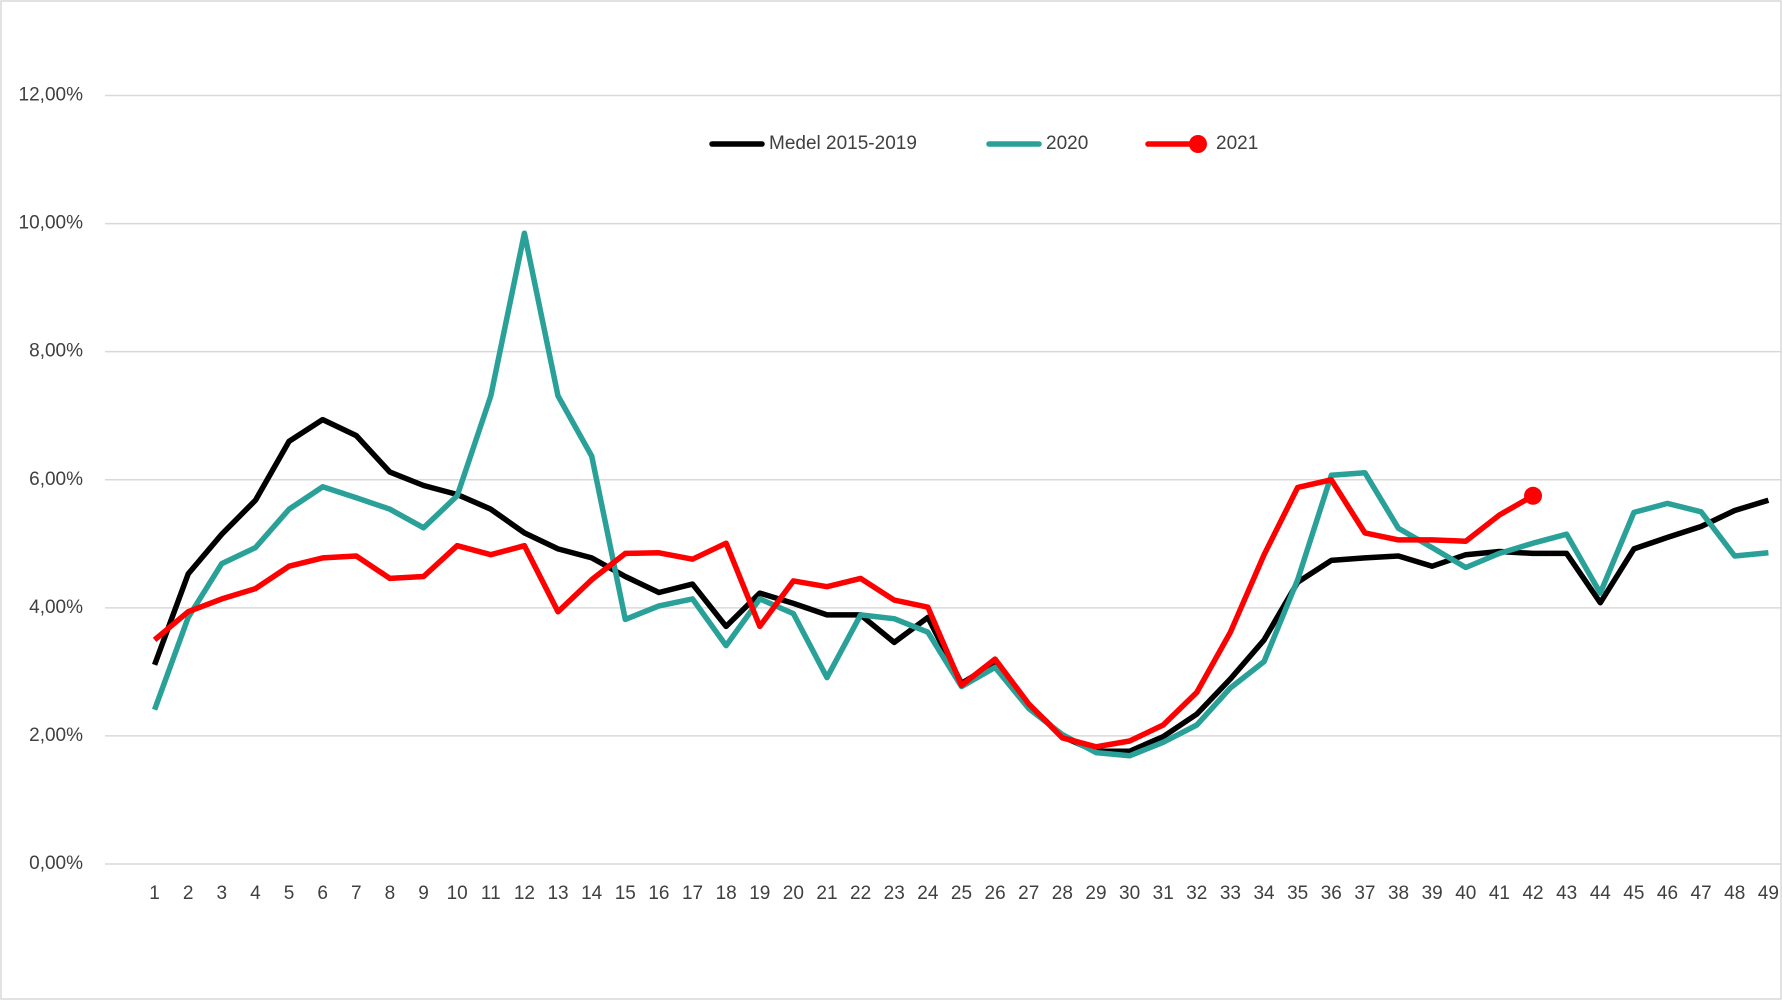  Describe the element at coordinates (1163, 893) in the screenshot. I see `x-tick-label: 31` at that location.